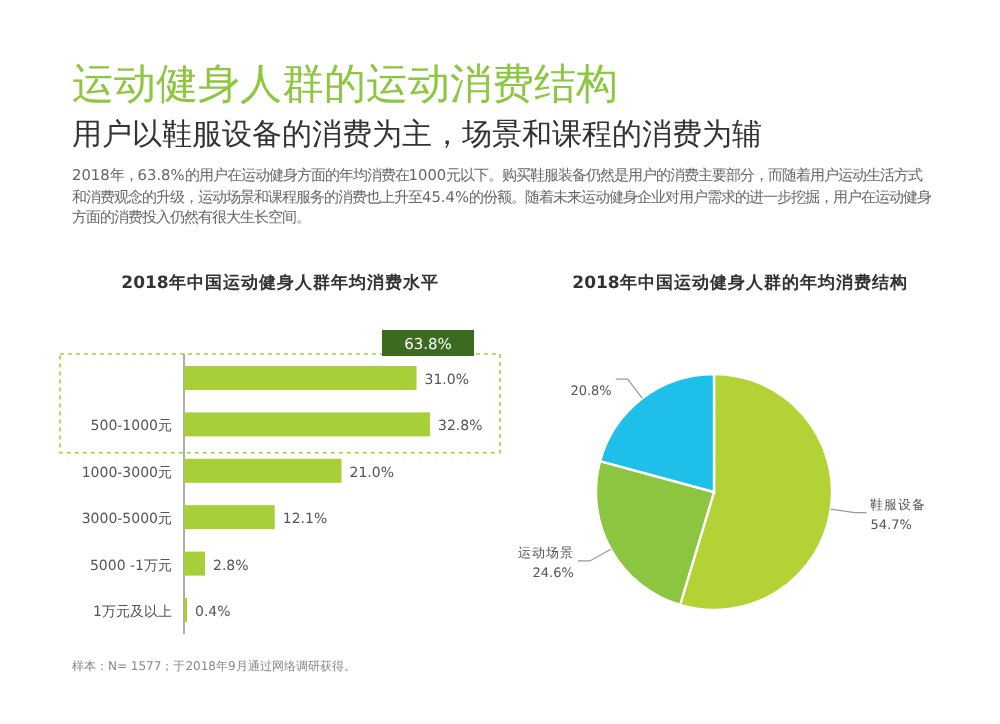 The image size is (1000, 724). What do you see at coordinates (417, 135) in the screenshot?
I see `text: 用户以鞋服设备的消费为主，场景和课程的消费为辅` at bounding box center [417, 135].